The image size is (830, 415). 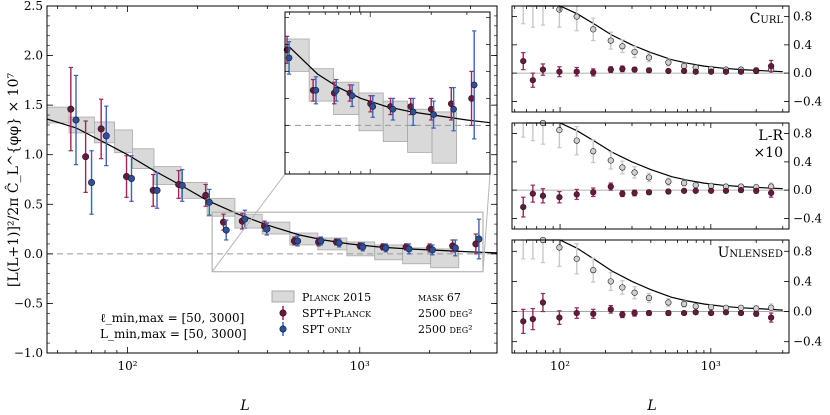 I want to click on annotation-ell-range: ℓ_min,max = [50, 3000], so click(x=172, y=318).